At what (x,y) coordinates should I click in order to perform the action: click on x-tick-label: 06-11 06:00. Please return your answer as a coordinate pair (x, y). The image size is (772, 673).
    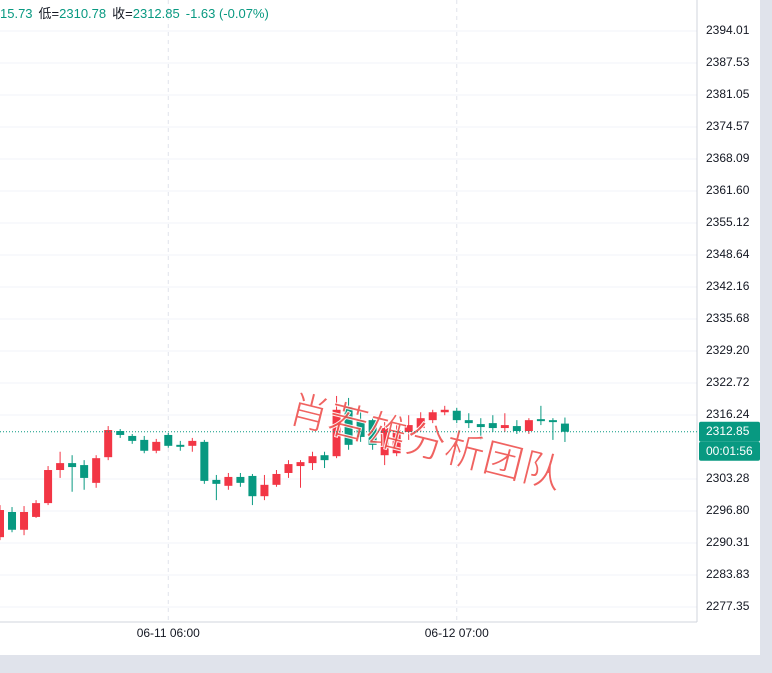
    Looking at the image, I should click on (168, 633).